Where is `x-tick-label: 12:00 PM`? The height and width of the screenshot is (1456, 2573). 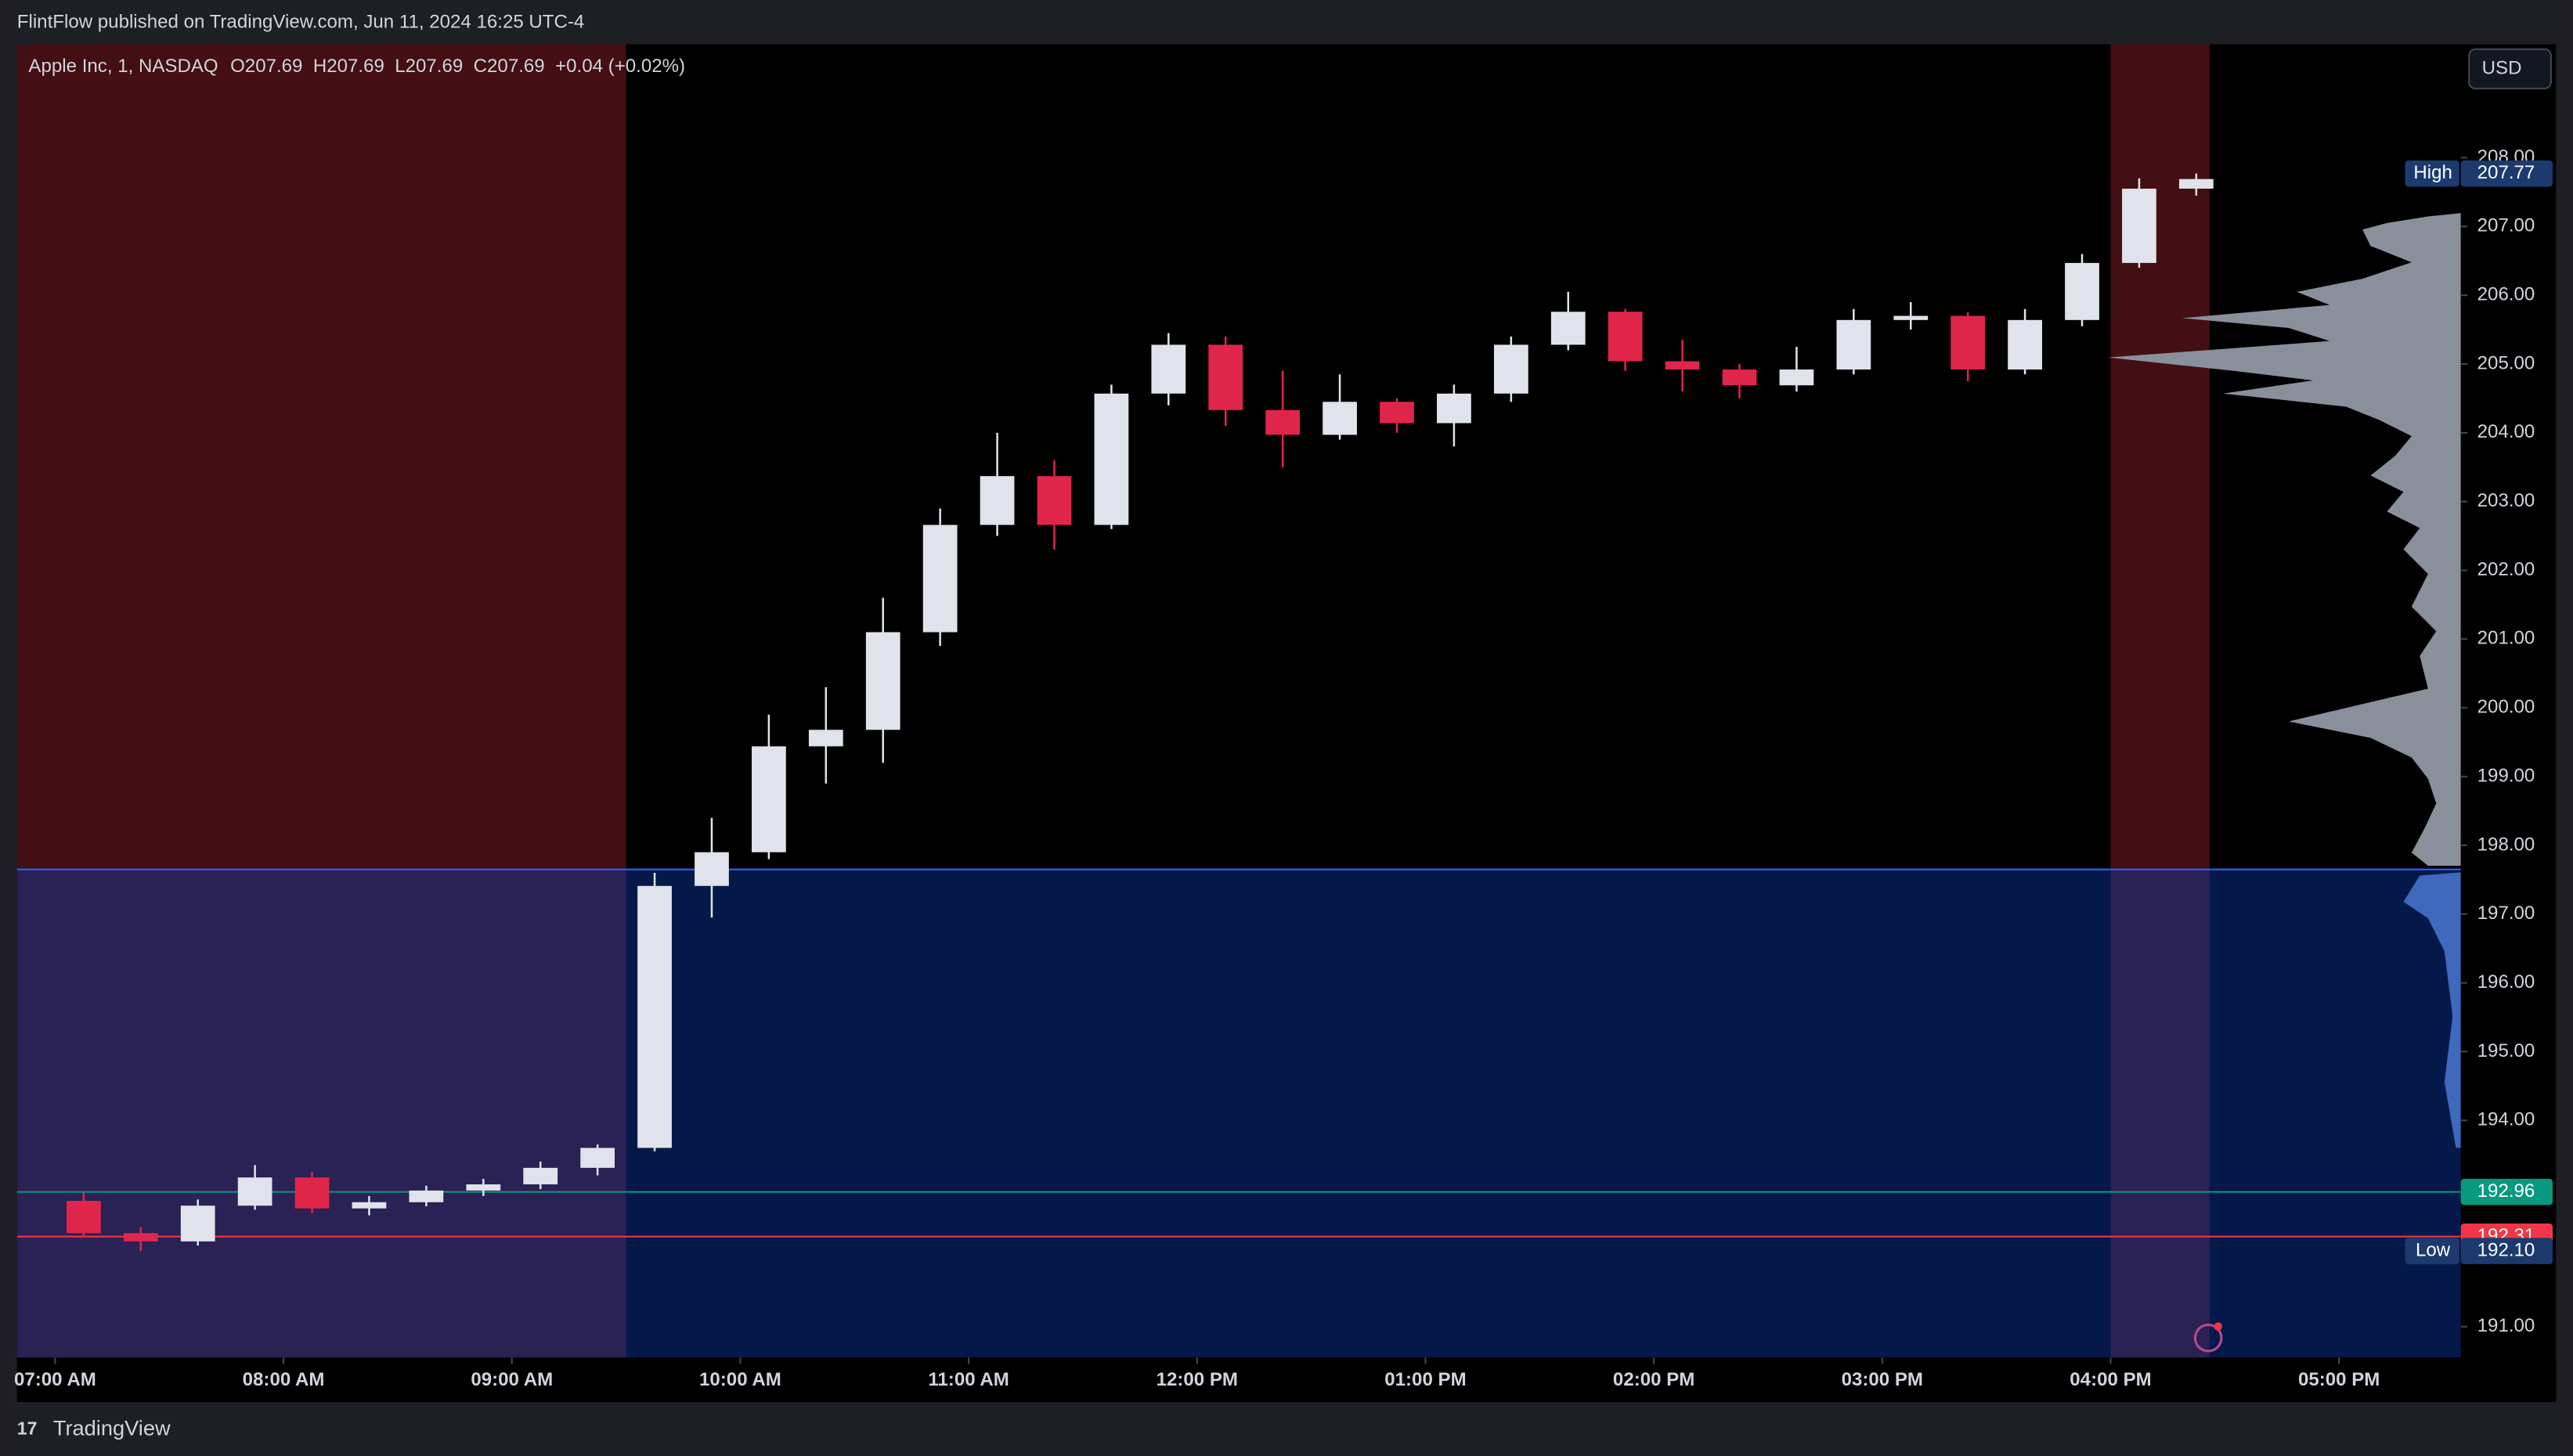
x-tick-label: 12:00 PM is located at coordinates (1197, 1379).